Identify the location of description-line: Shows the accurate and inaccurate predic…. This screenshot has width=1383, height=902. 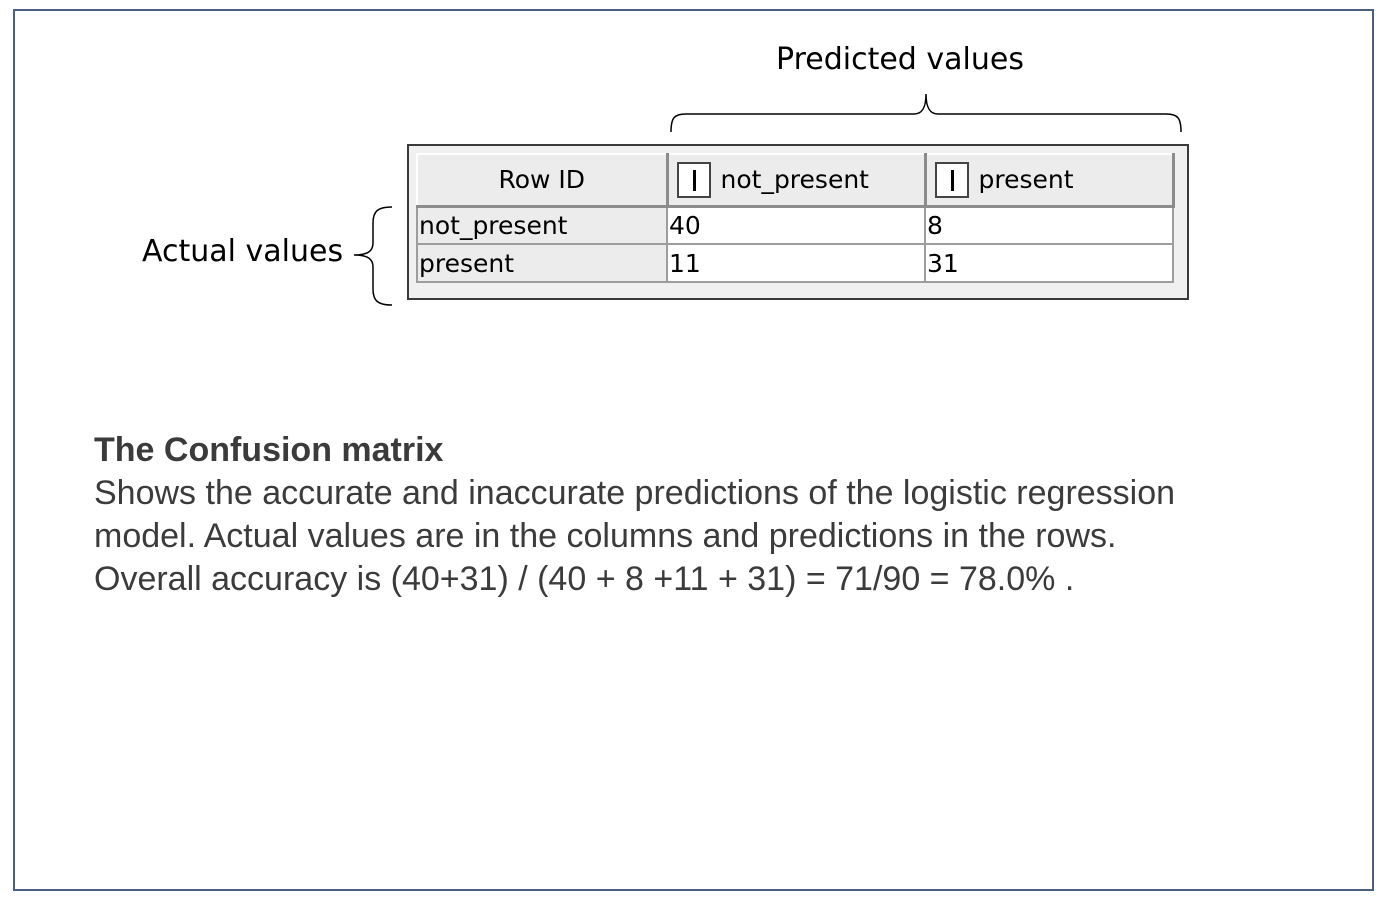
(635, 493).